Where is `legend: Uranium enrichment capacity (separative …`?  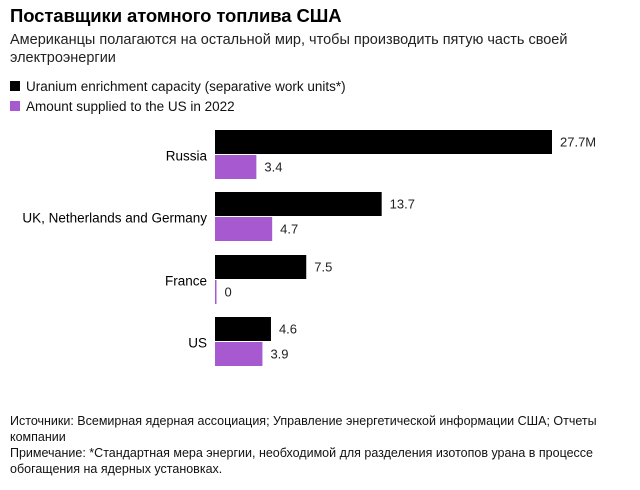
legend: Uranium enrichment capacity (separative … is located at coordinates (178, 96).